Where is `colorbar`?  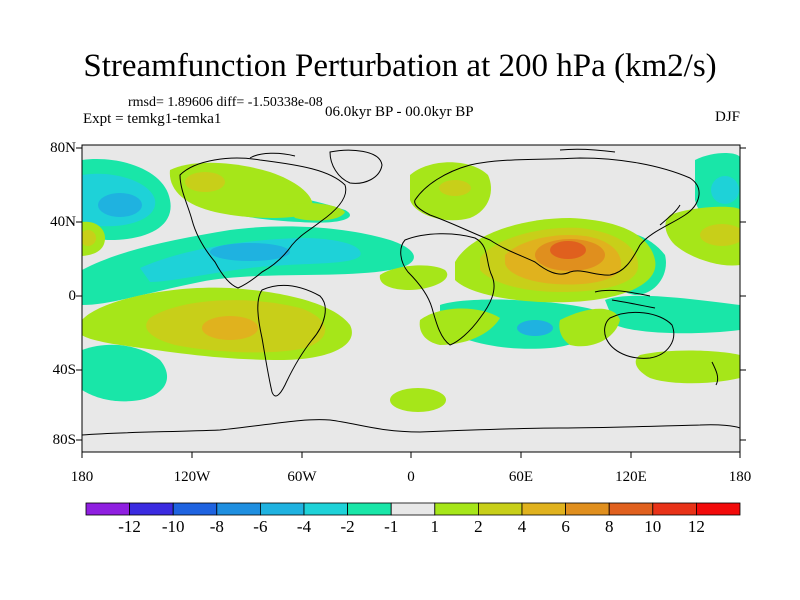 colorbar is located at coordinates (413, 509).